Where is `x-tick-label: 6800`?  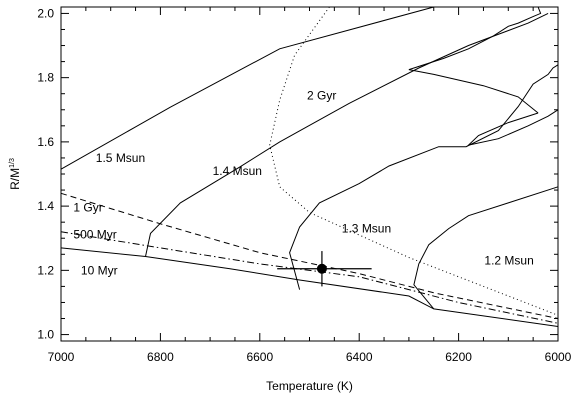
x-tick-label: 6800 is located at coordinates (160, 357).